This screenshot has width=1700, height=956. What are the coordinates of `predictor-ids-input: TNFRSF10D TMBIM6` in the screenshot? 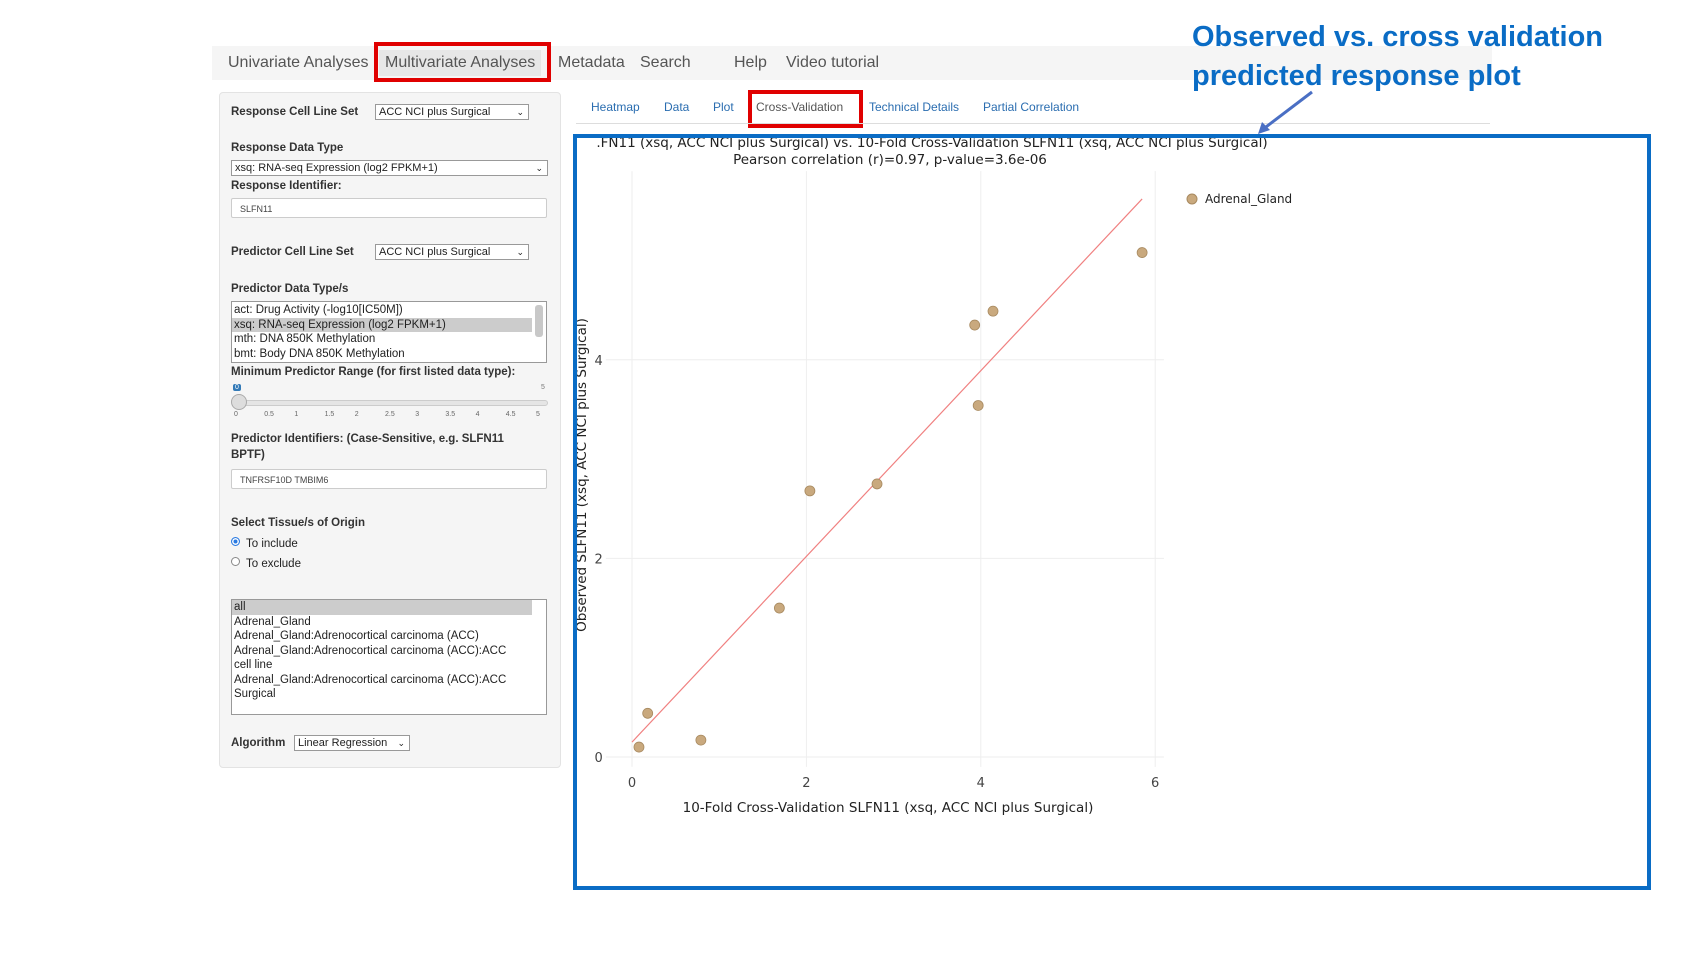 It's located at (389, 479).